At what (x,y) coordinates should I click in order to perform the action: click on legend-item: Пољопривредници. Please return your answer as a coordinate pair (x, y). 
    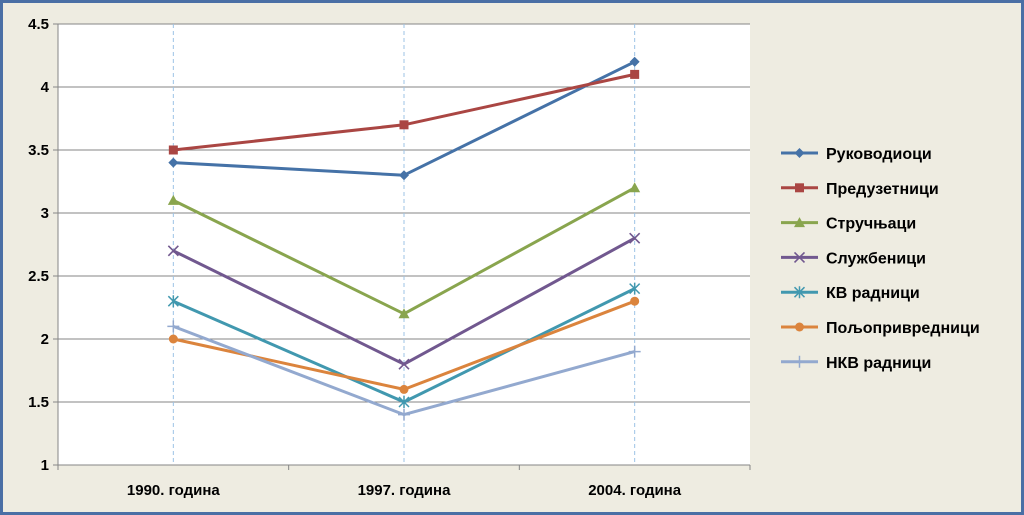
    Looking at the image, I should click on (880, 328).